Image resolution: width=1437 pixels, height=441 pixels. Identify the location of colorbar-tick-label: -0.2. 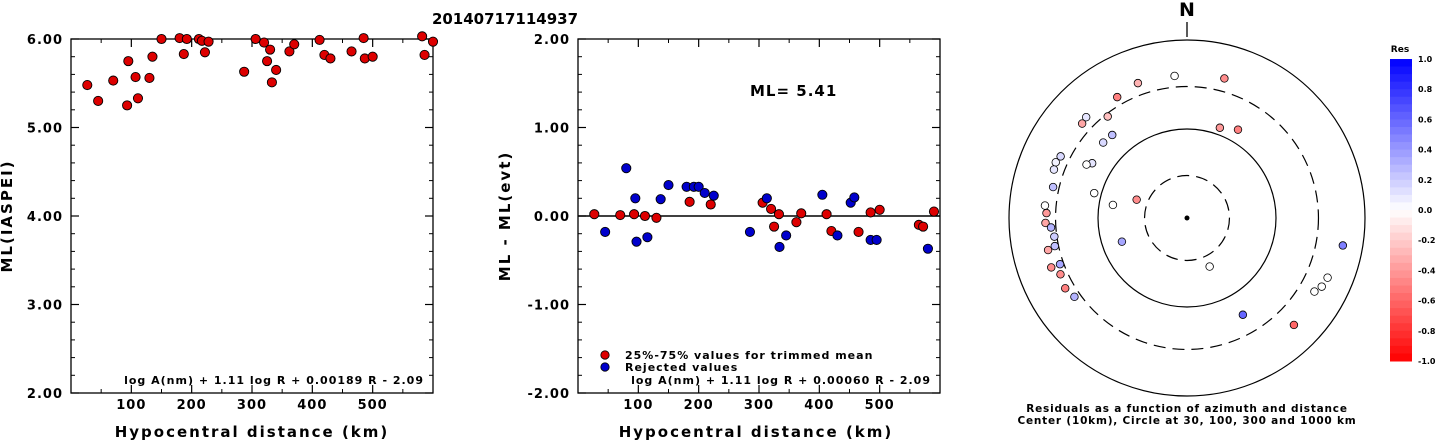
(1427, 240).